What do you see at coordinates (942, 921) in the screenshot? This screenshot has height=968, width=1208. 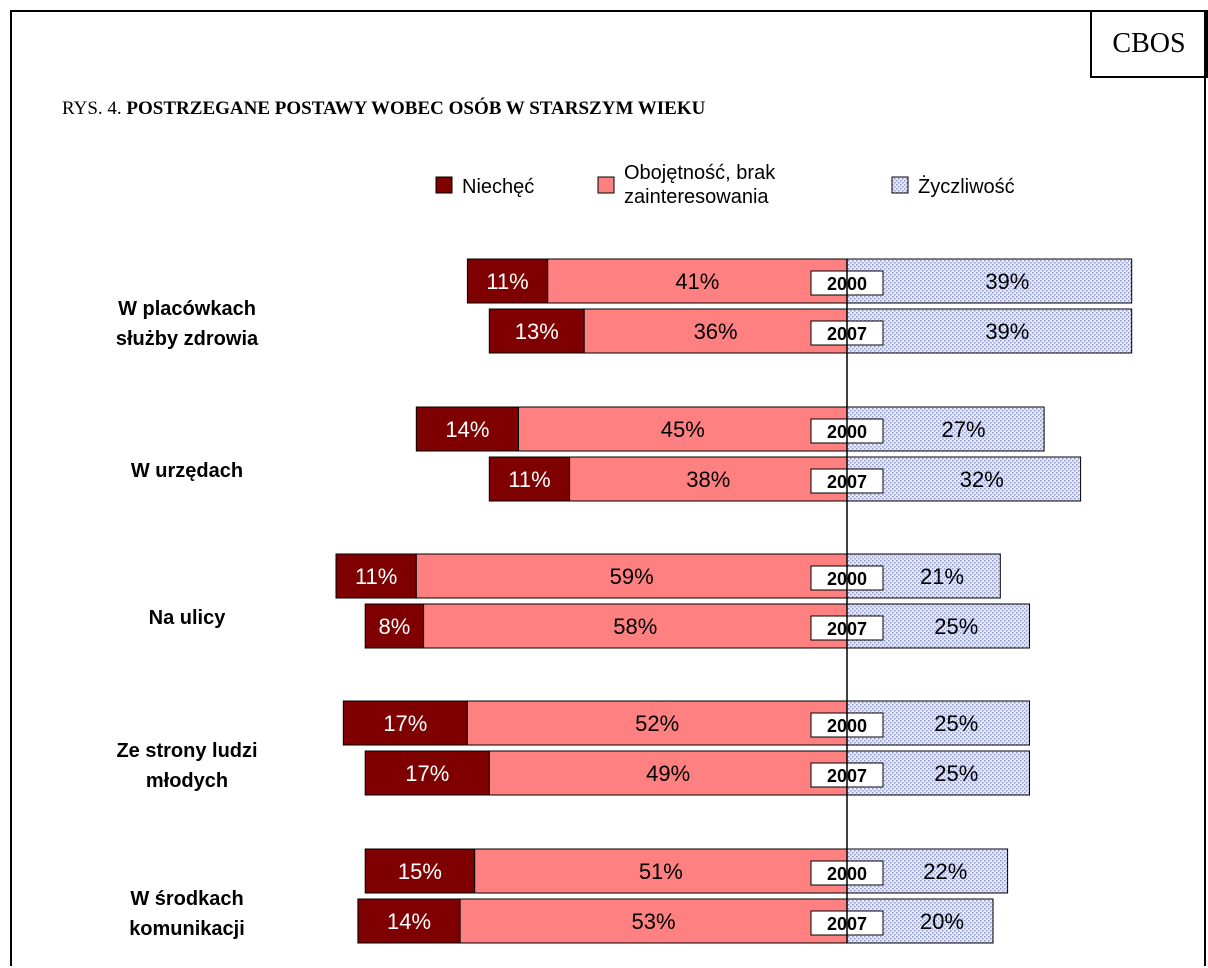 I see `label-kindness-4-1: 20%` at bounding box center [942, 921].